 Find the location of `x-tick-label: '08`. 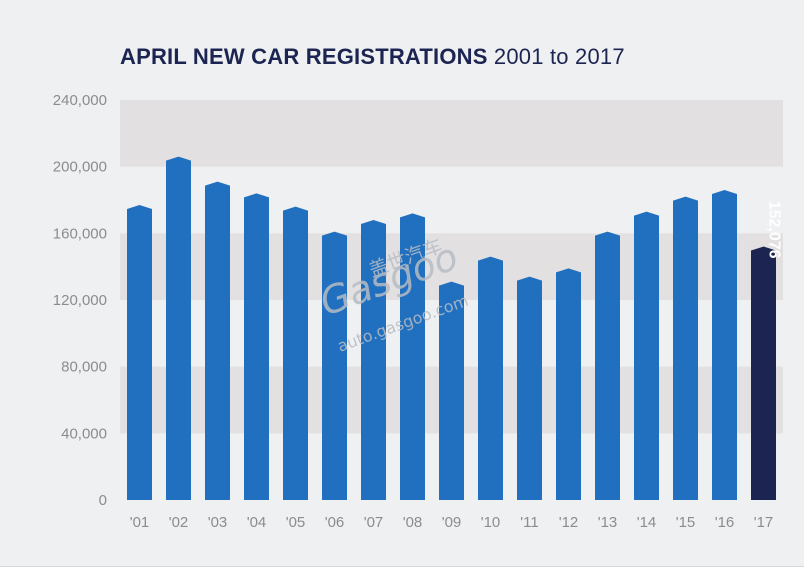

x-tick-label: '08 is located at coordinates (413, 522).